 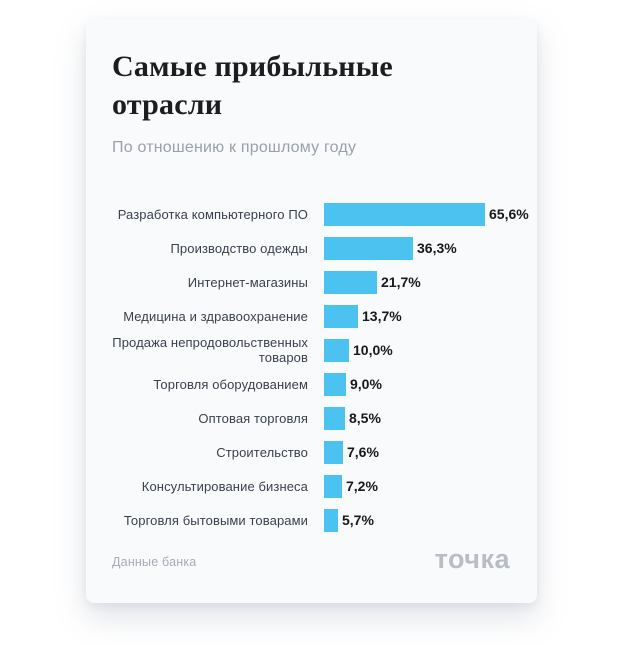 What do you see at coordinates (382, 316) in the screenshot?
I see `value-label: 13,7%` at bounding box center [382, 316].